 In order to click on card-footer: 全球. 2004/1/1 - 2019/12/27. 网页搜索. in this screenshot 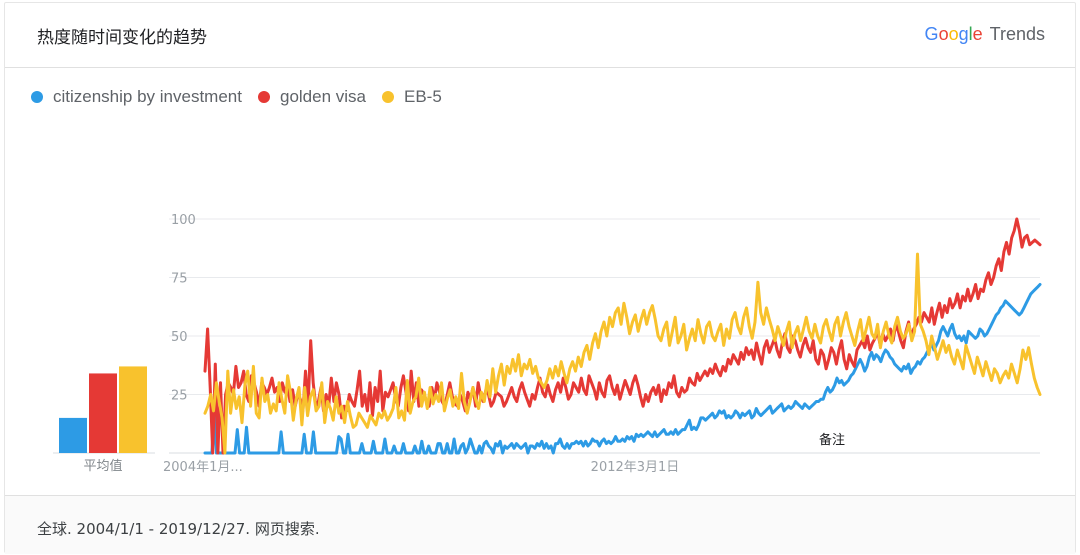, I will do `click(540, 524)`.